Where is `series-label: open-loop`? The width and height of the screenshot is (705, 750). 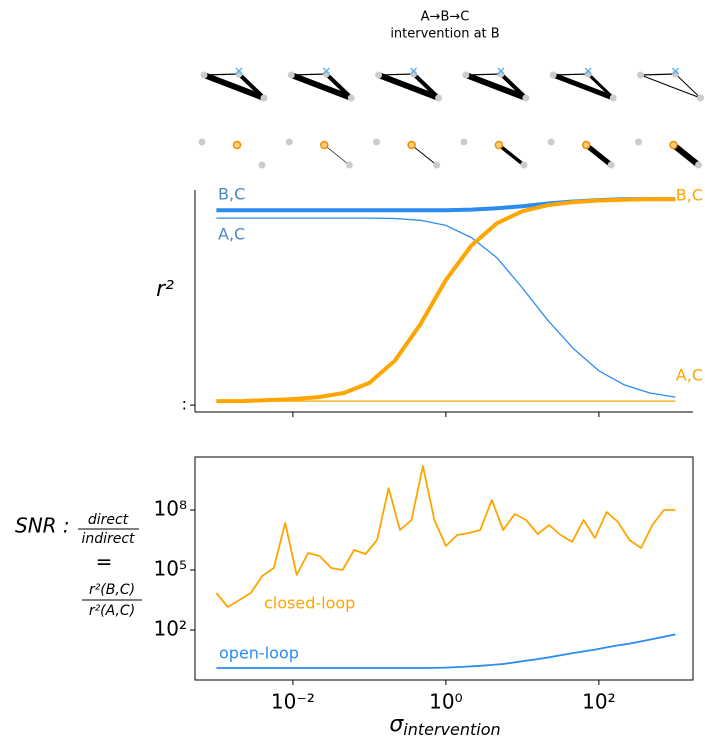 series-label: open-loop is located at coordinates (259, 653).